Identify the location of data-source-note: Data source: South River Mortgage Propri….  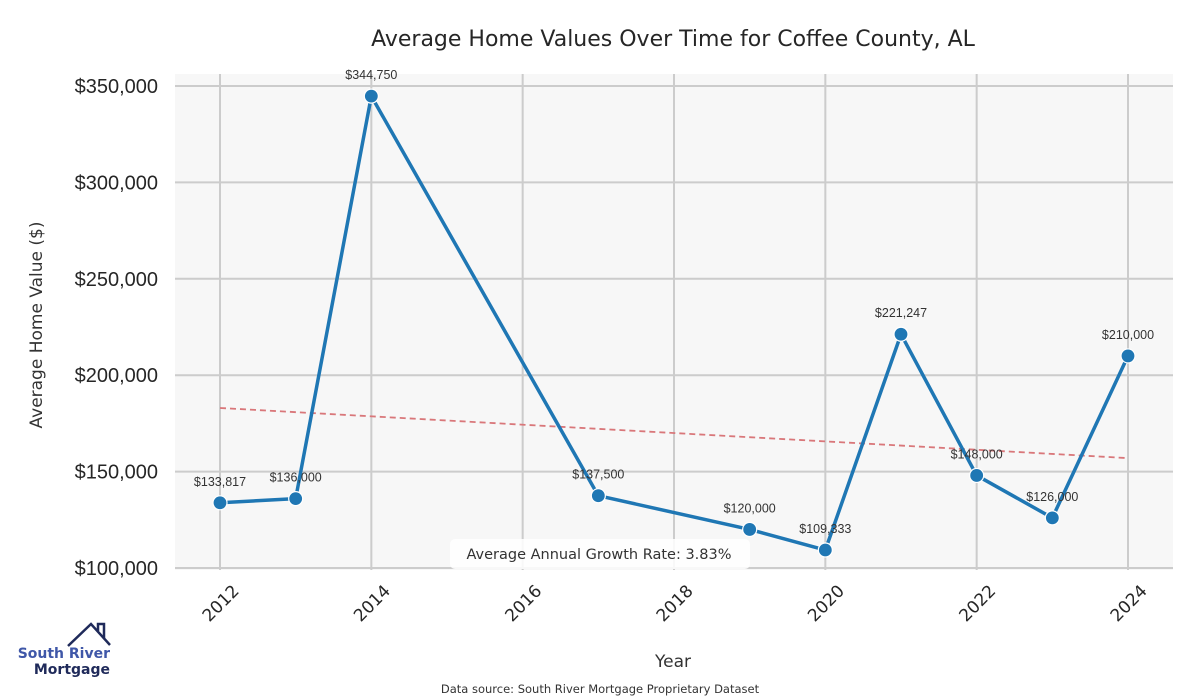
(600, 689).